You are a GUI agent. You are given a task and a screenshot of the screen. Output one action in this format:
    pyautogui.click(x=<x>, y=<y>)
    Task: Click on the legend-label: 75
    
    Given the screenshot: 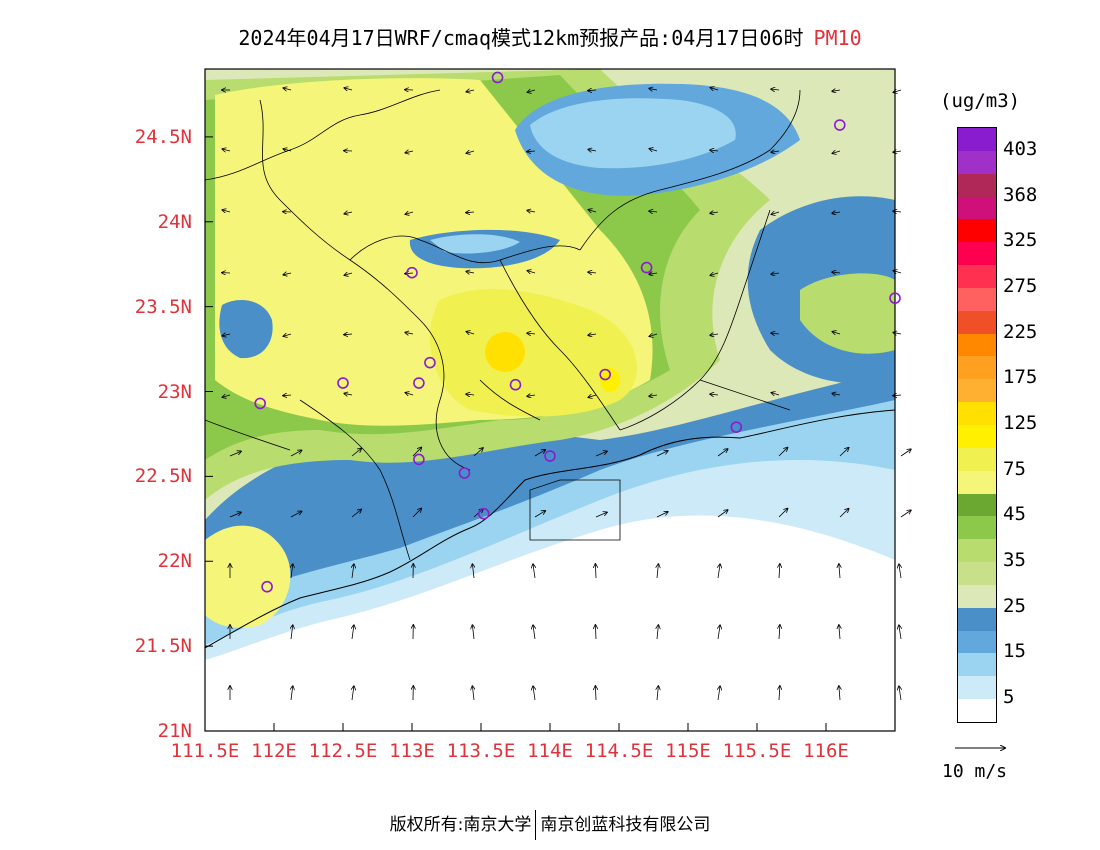 What is the action you would take?
    pyautogui.click(x=1014, y=468)
    